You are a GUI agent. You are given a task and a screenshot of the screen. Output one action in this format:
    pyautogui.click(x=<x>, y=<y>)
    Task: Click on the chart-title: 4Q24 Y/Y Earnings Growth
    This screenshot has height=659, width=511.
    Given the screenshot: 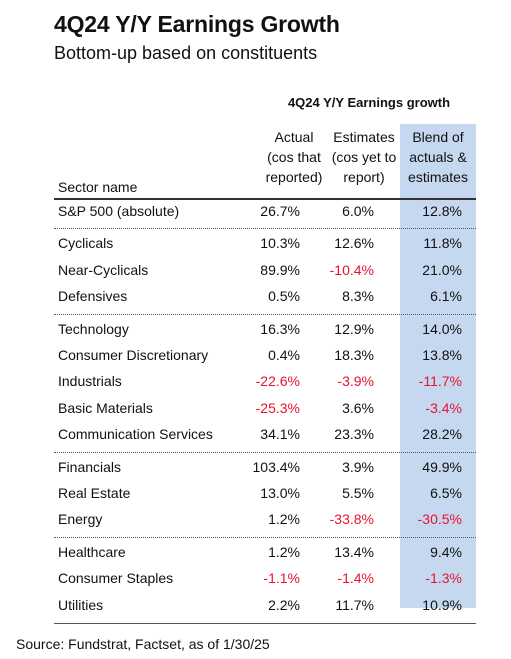 What is the action you would take?
    pyautogui.click(x=197, y=24)
    